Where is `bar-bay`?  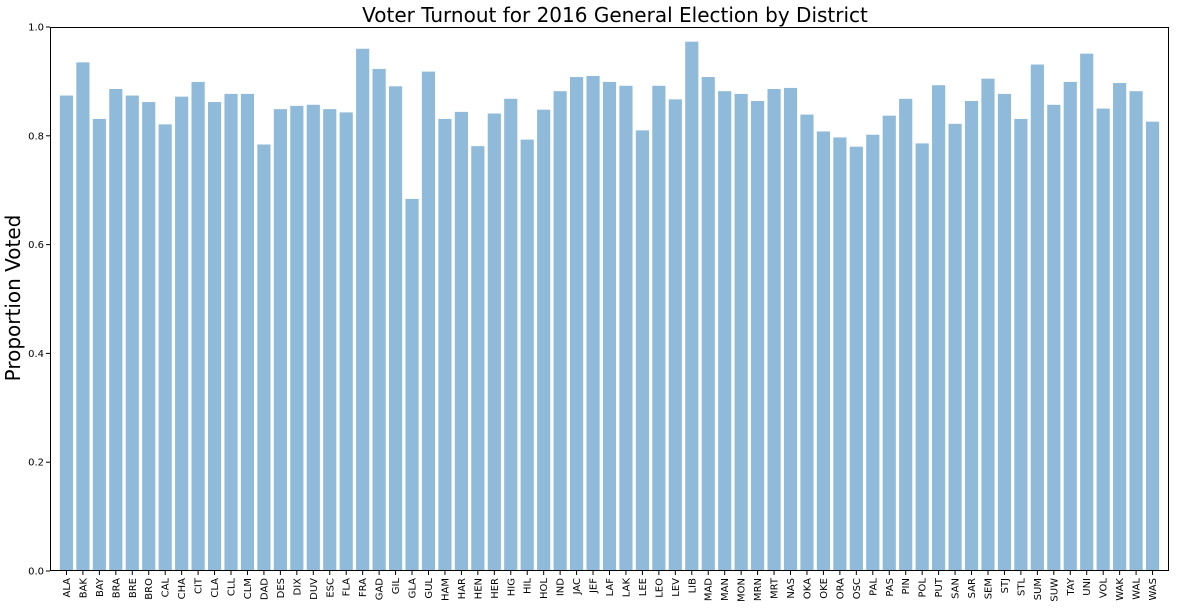 bar-bay is located at coordinates (99, 344).